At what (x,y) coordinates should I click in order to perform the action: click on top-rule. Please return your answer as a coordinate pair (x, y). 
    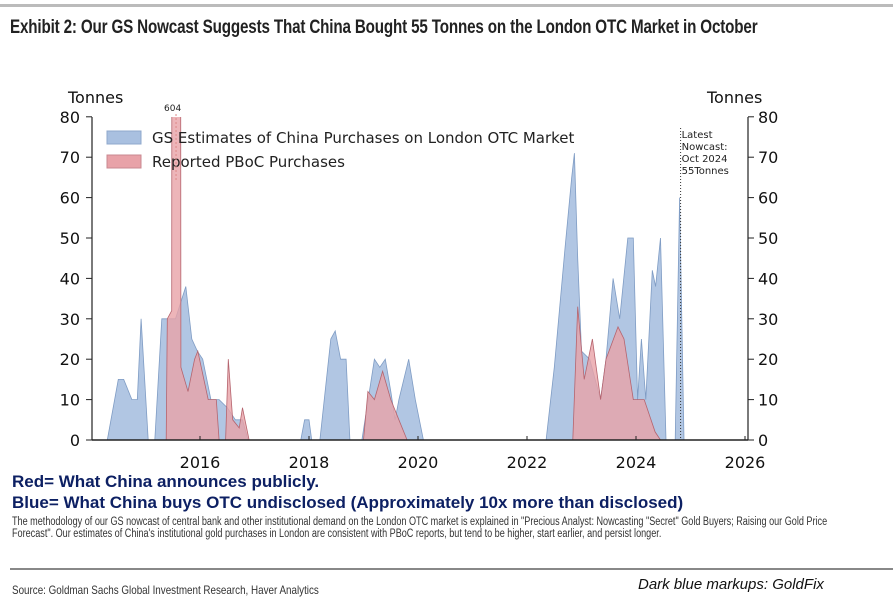
    Looking at the image, I should click on (446, 5).